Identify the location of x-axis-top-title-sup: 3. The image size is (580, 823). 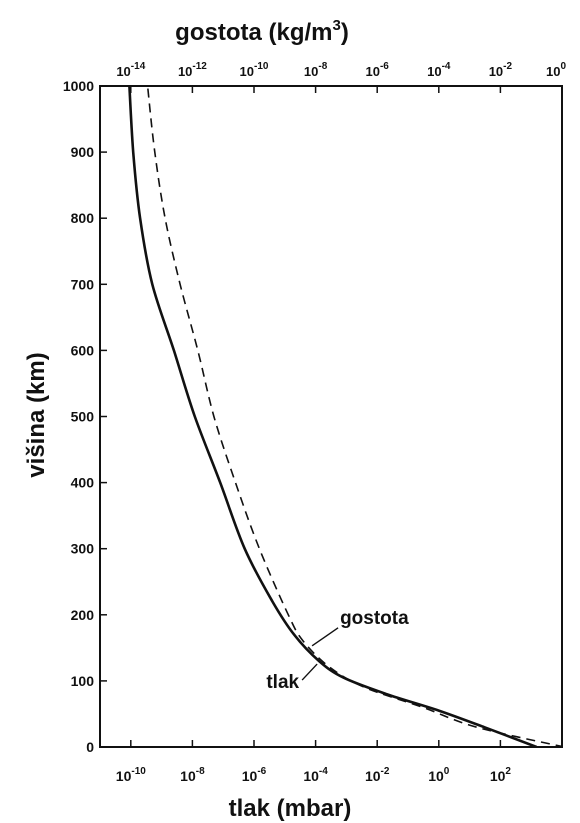
(337, 25).